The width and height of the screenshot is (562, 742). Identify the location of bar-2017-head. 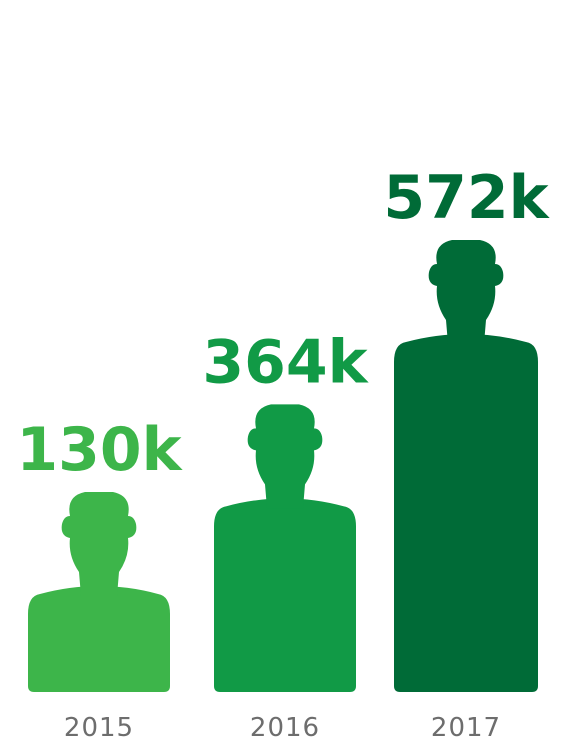
(466, 292).